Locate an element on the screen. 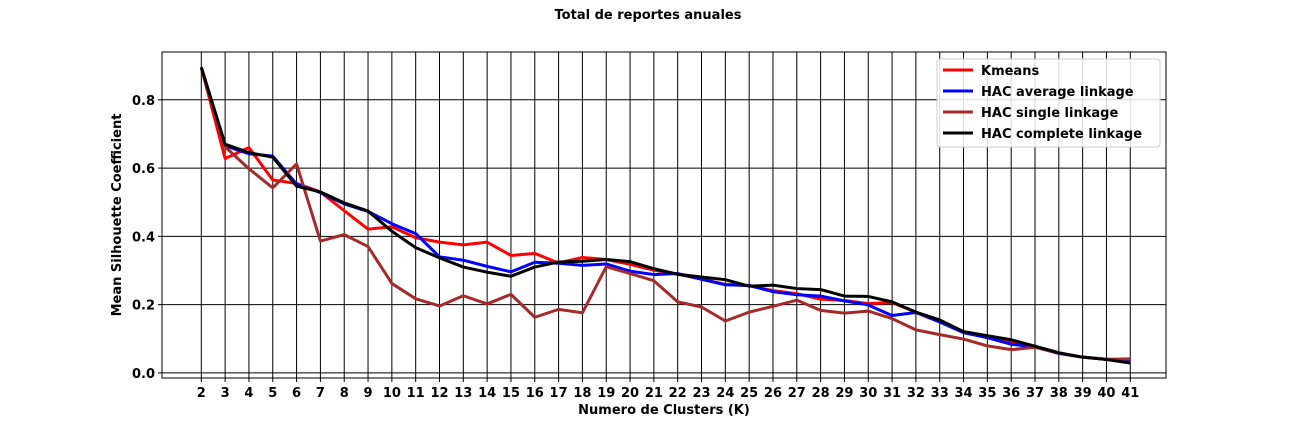 Image resolution: width=1296 pixels, height=436 pixels. legend-label: Kmeans is located at coordinates (1010, 71).